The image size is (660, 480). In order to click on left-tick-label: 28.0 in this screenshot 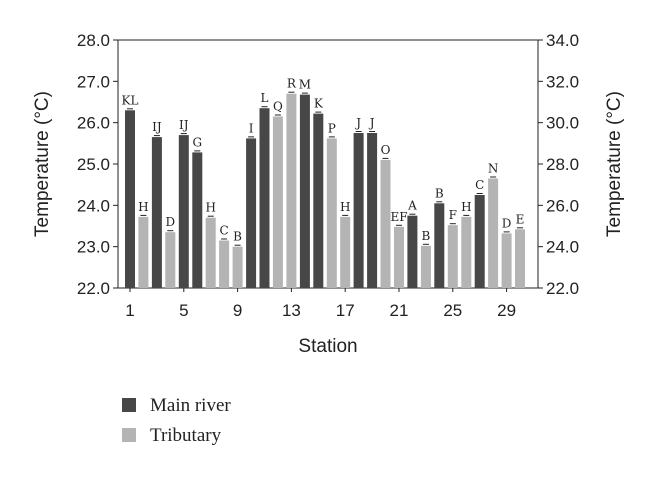, I will do `click(93, 40)`.